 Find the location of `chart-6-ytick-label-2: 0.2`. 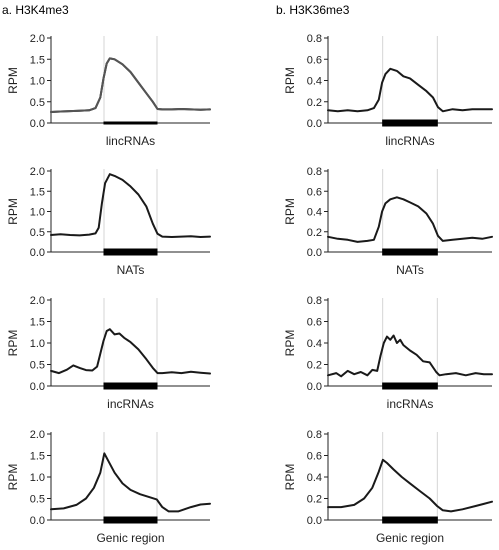

chart-6-ytick-label-2: 0.2 is located at coordinates (314, 366).